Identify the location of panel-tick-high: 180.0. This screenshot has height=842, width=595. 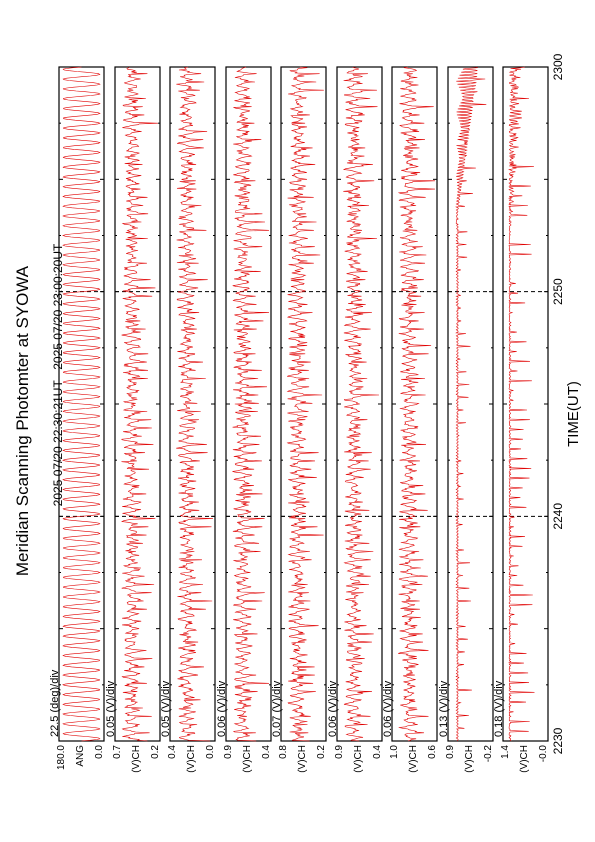
(61, 757).